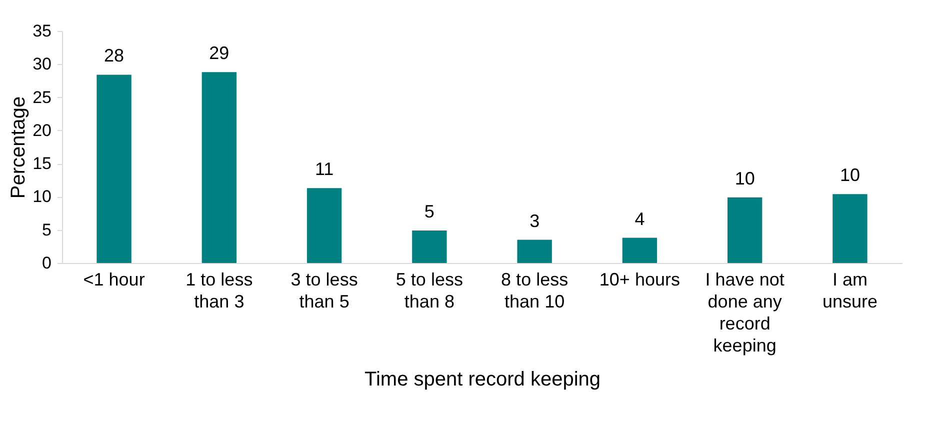 This screenshot has width=935, height=439. What do you see at coordinates (114, 56) in the screenshot?
I see `data-label: 28` at bounding box center [114, 56].